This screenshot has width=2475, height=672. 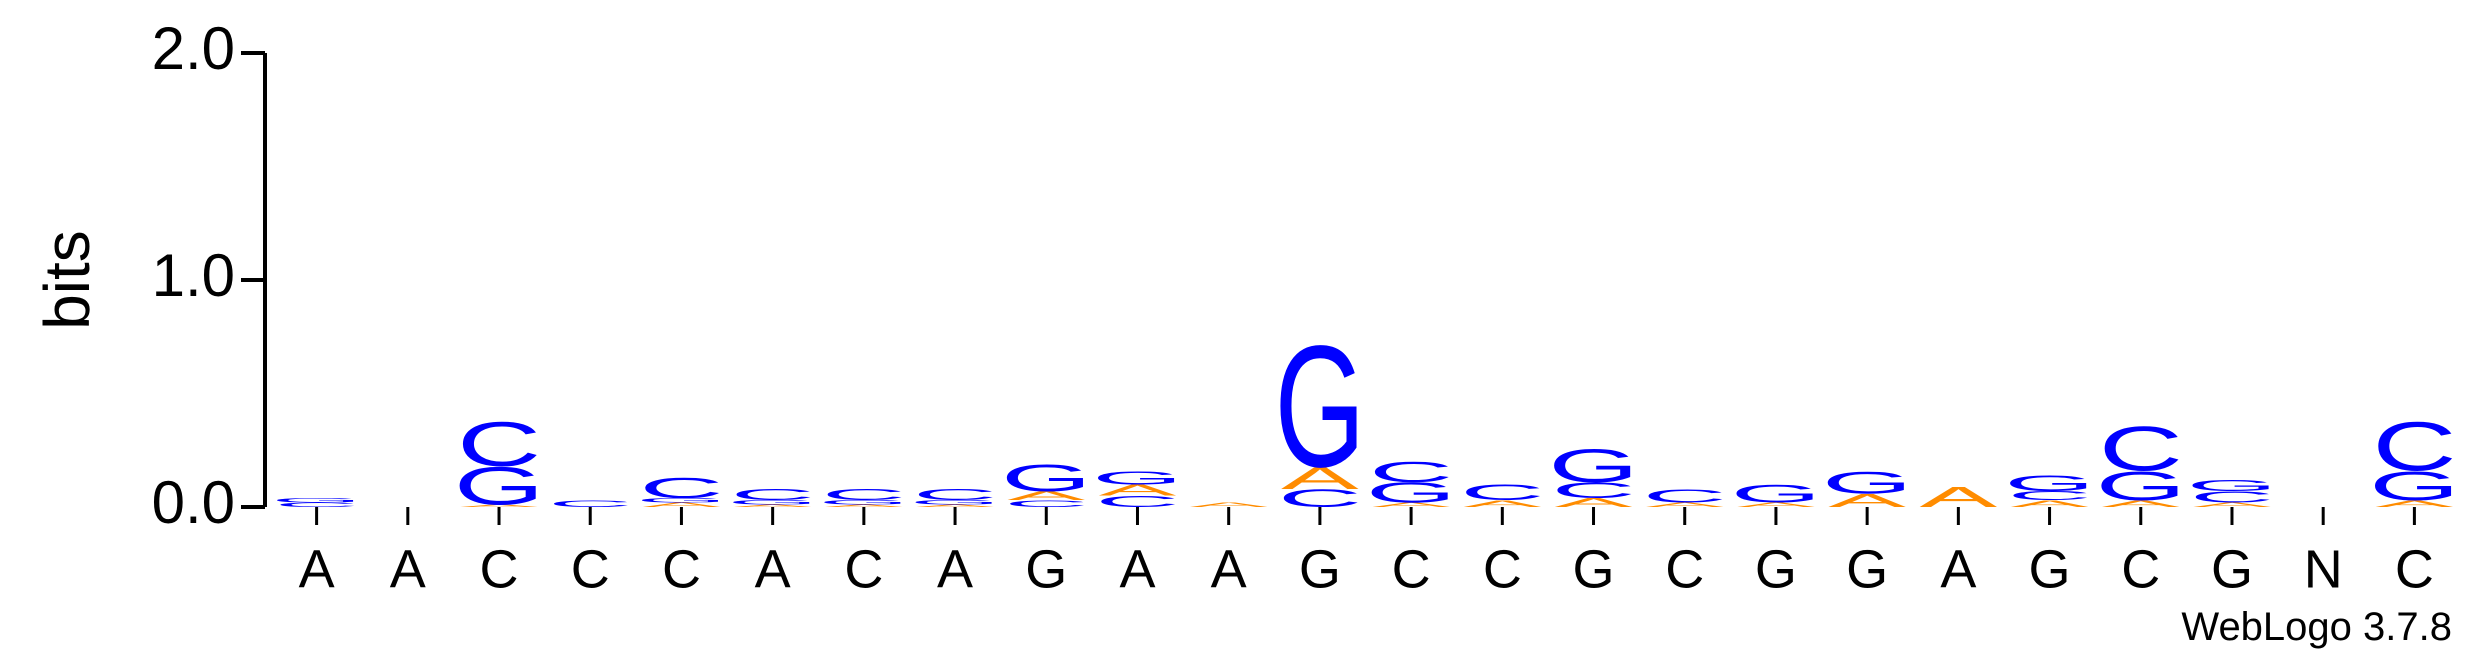 What do you see at coordinates (193, 275) in the screenshot?
I see `y-tick-label: 1.0` at bounding box center [193, 275].